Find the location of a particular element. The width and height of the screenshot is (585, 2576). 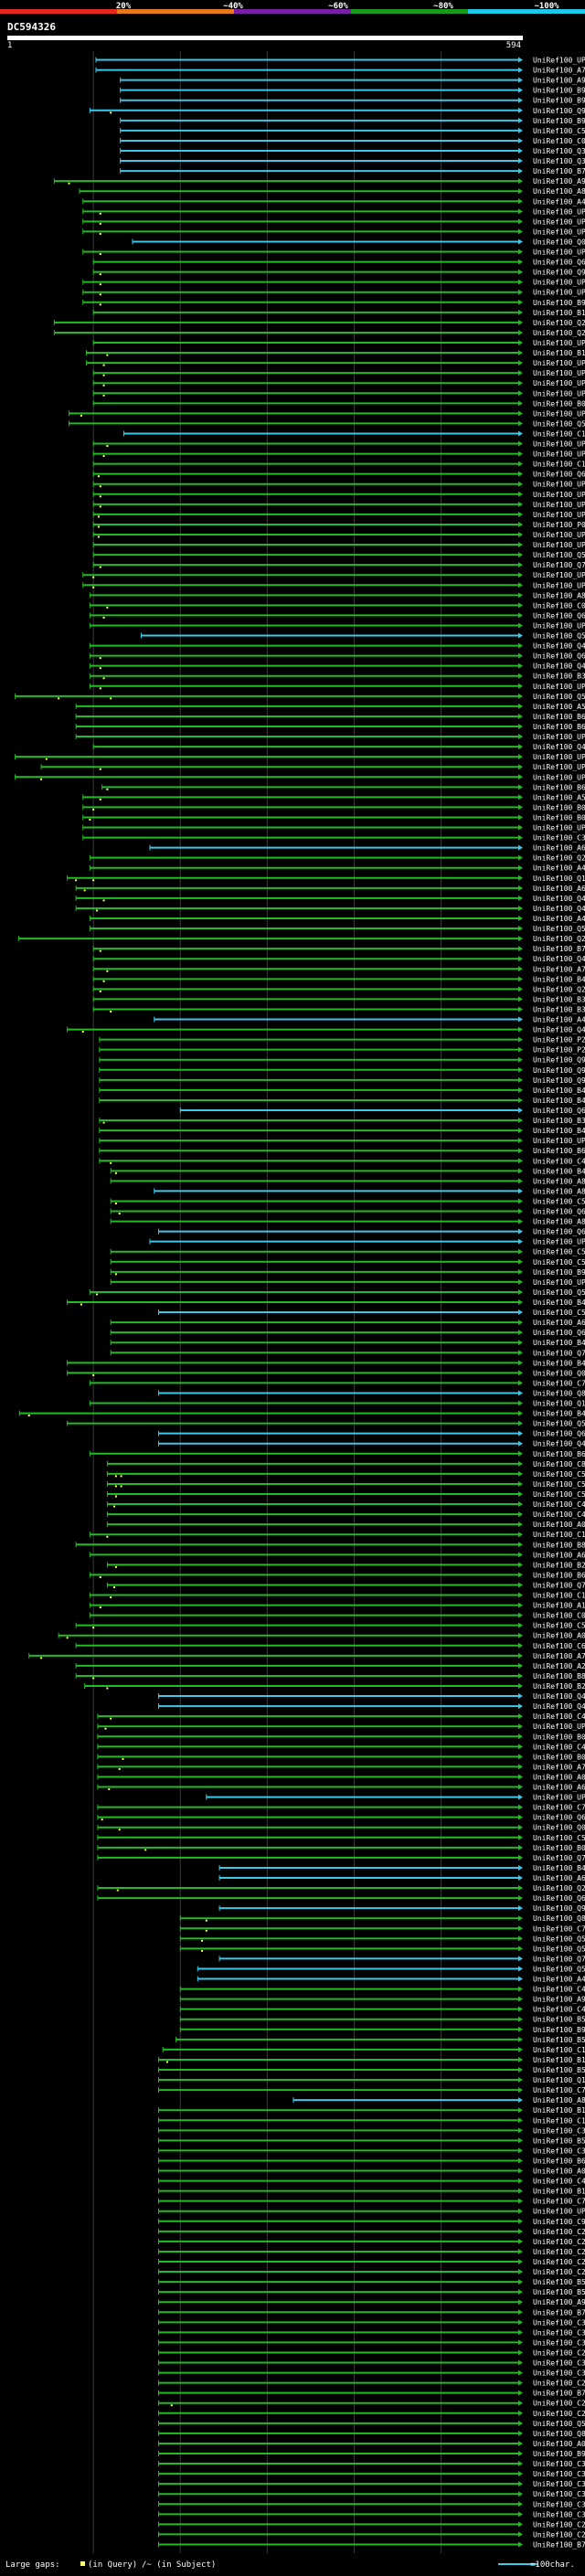

hit-label: UniRef100_A6QBW7 is located at coordinates (559, 889).